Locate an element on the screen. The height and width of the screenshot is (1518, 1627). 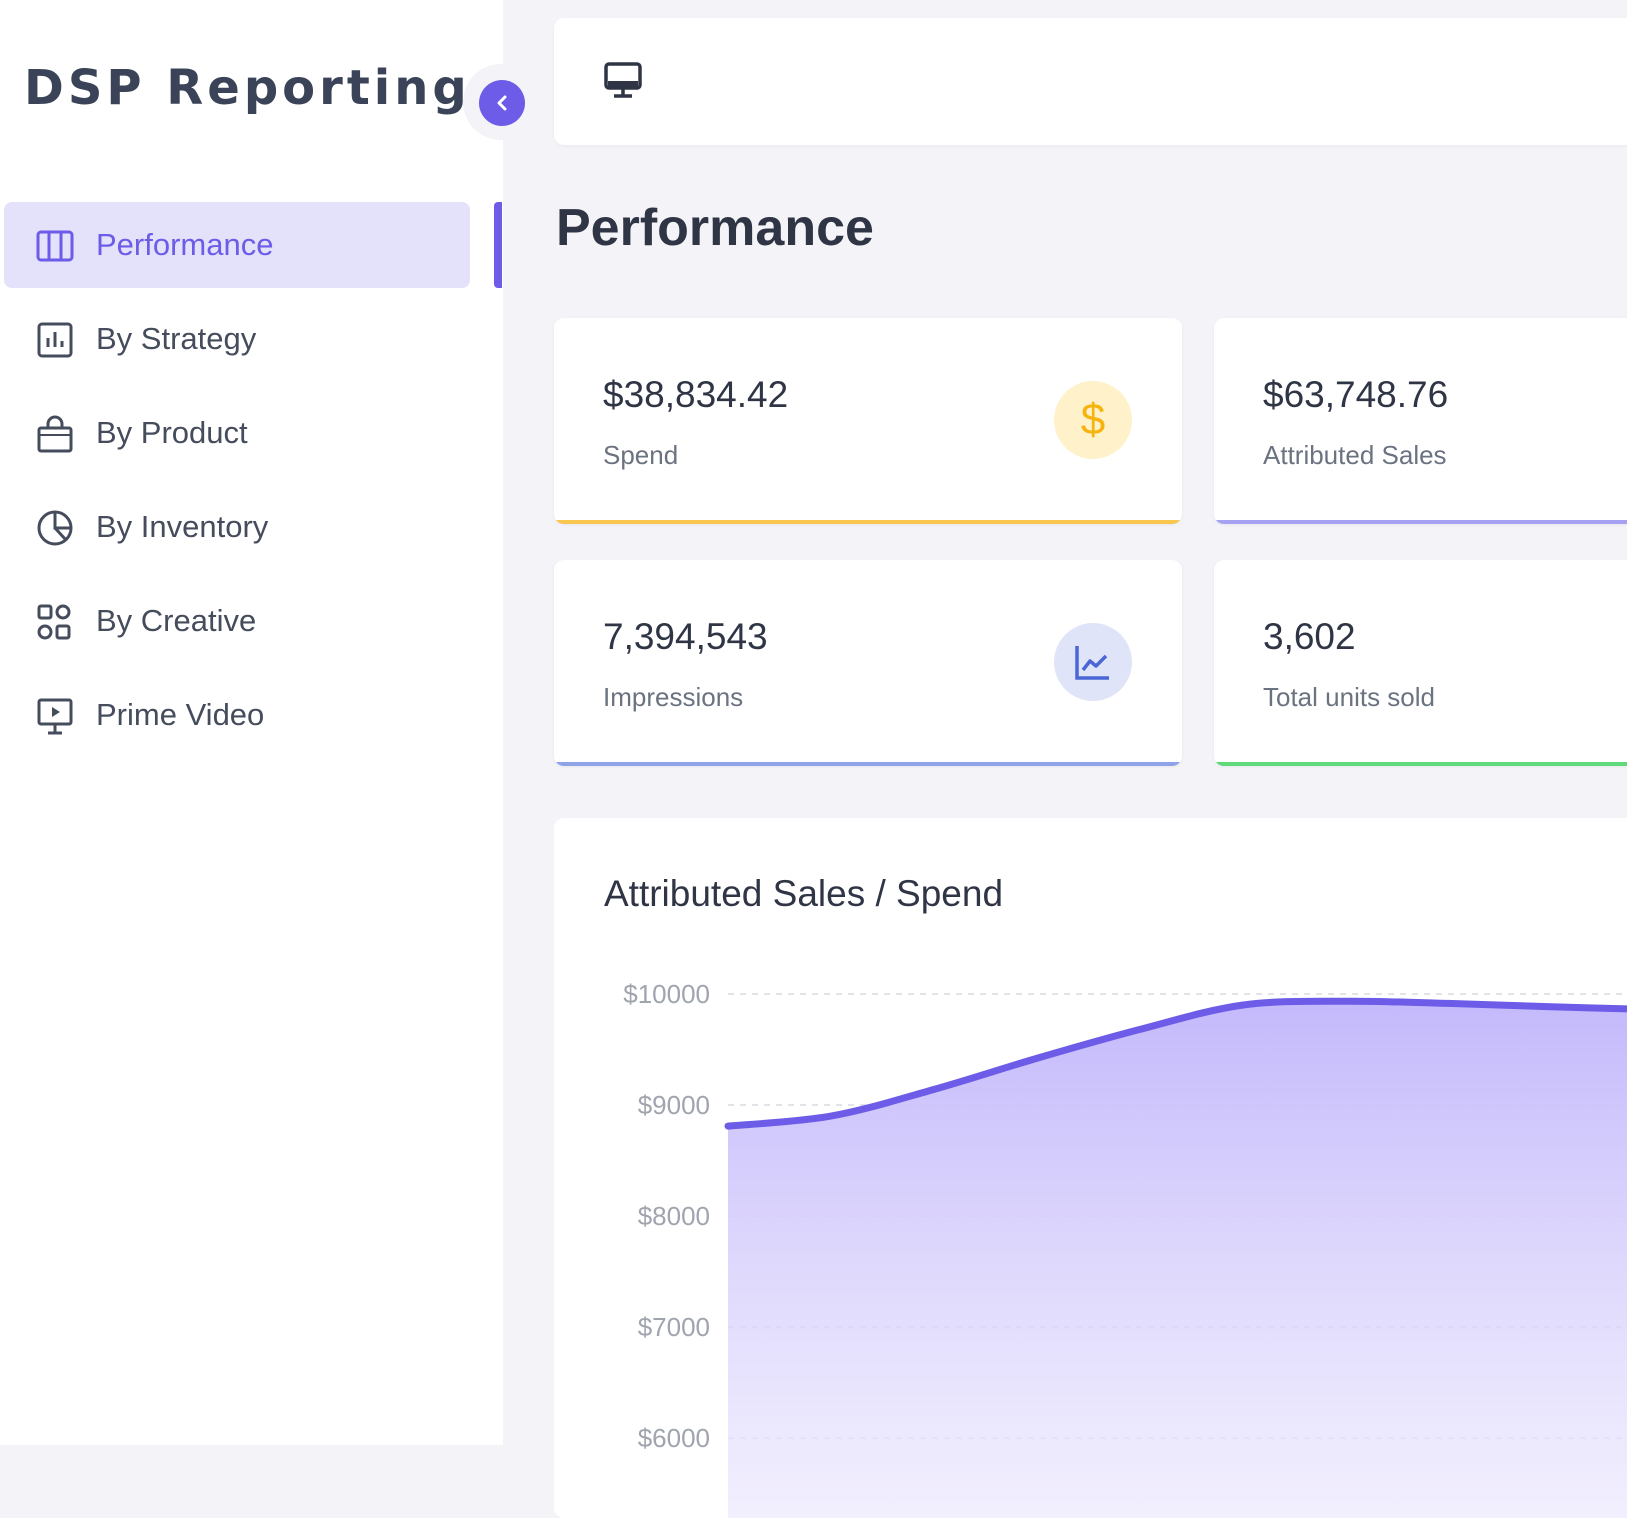
monitor-icon is located at coordinates (623, 83).